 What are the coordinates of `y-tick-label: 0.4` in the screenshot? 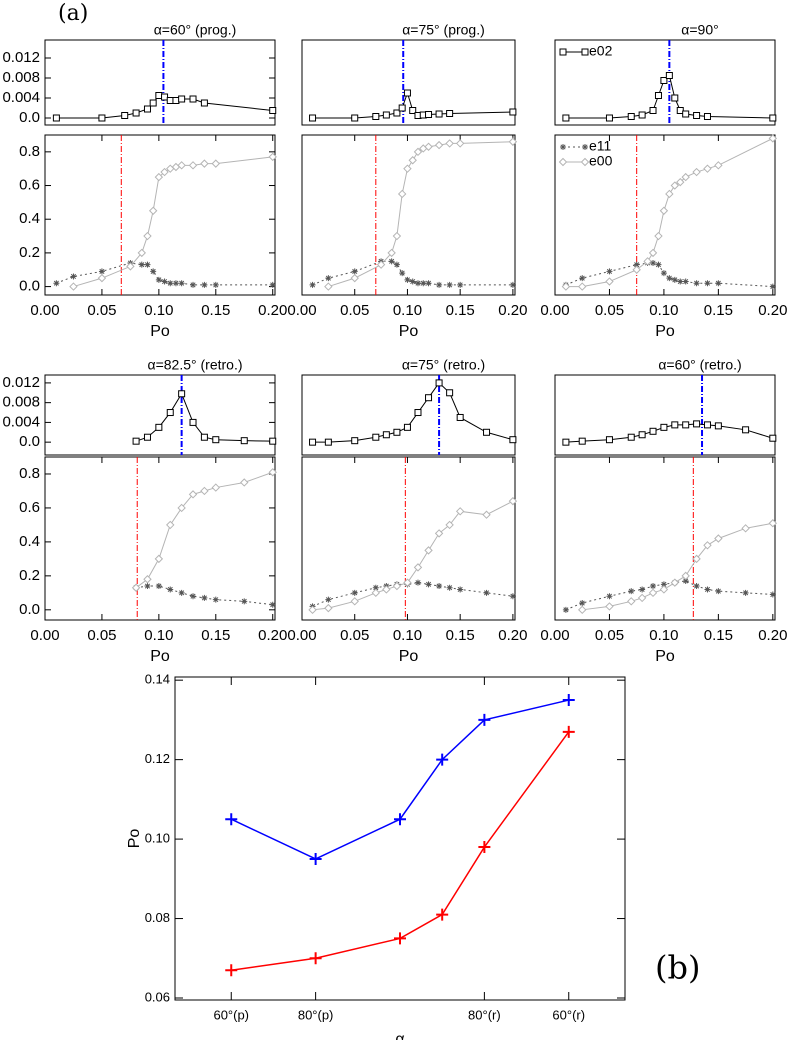 It's located at (29, 218).